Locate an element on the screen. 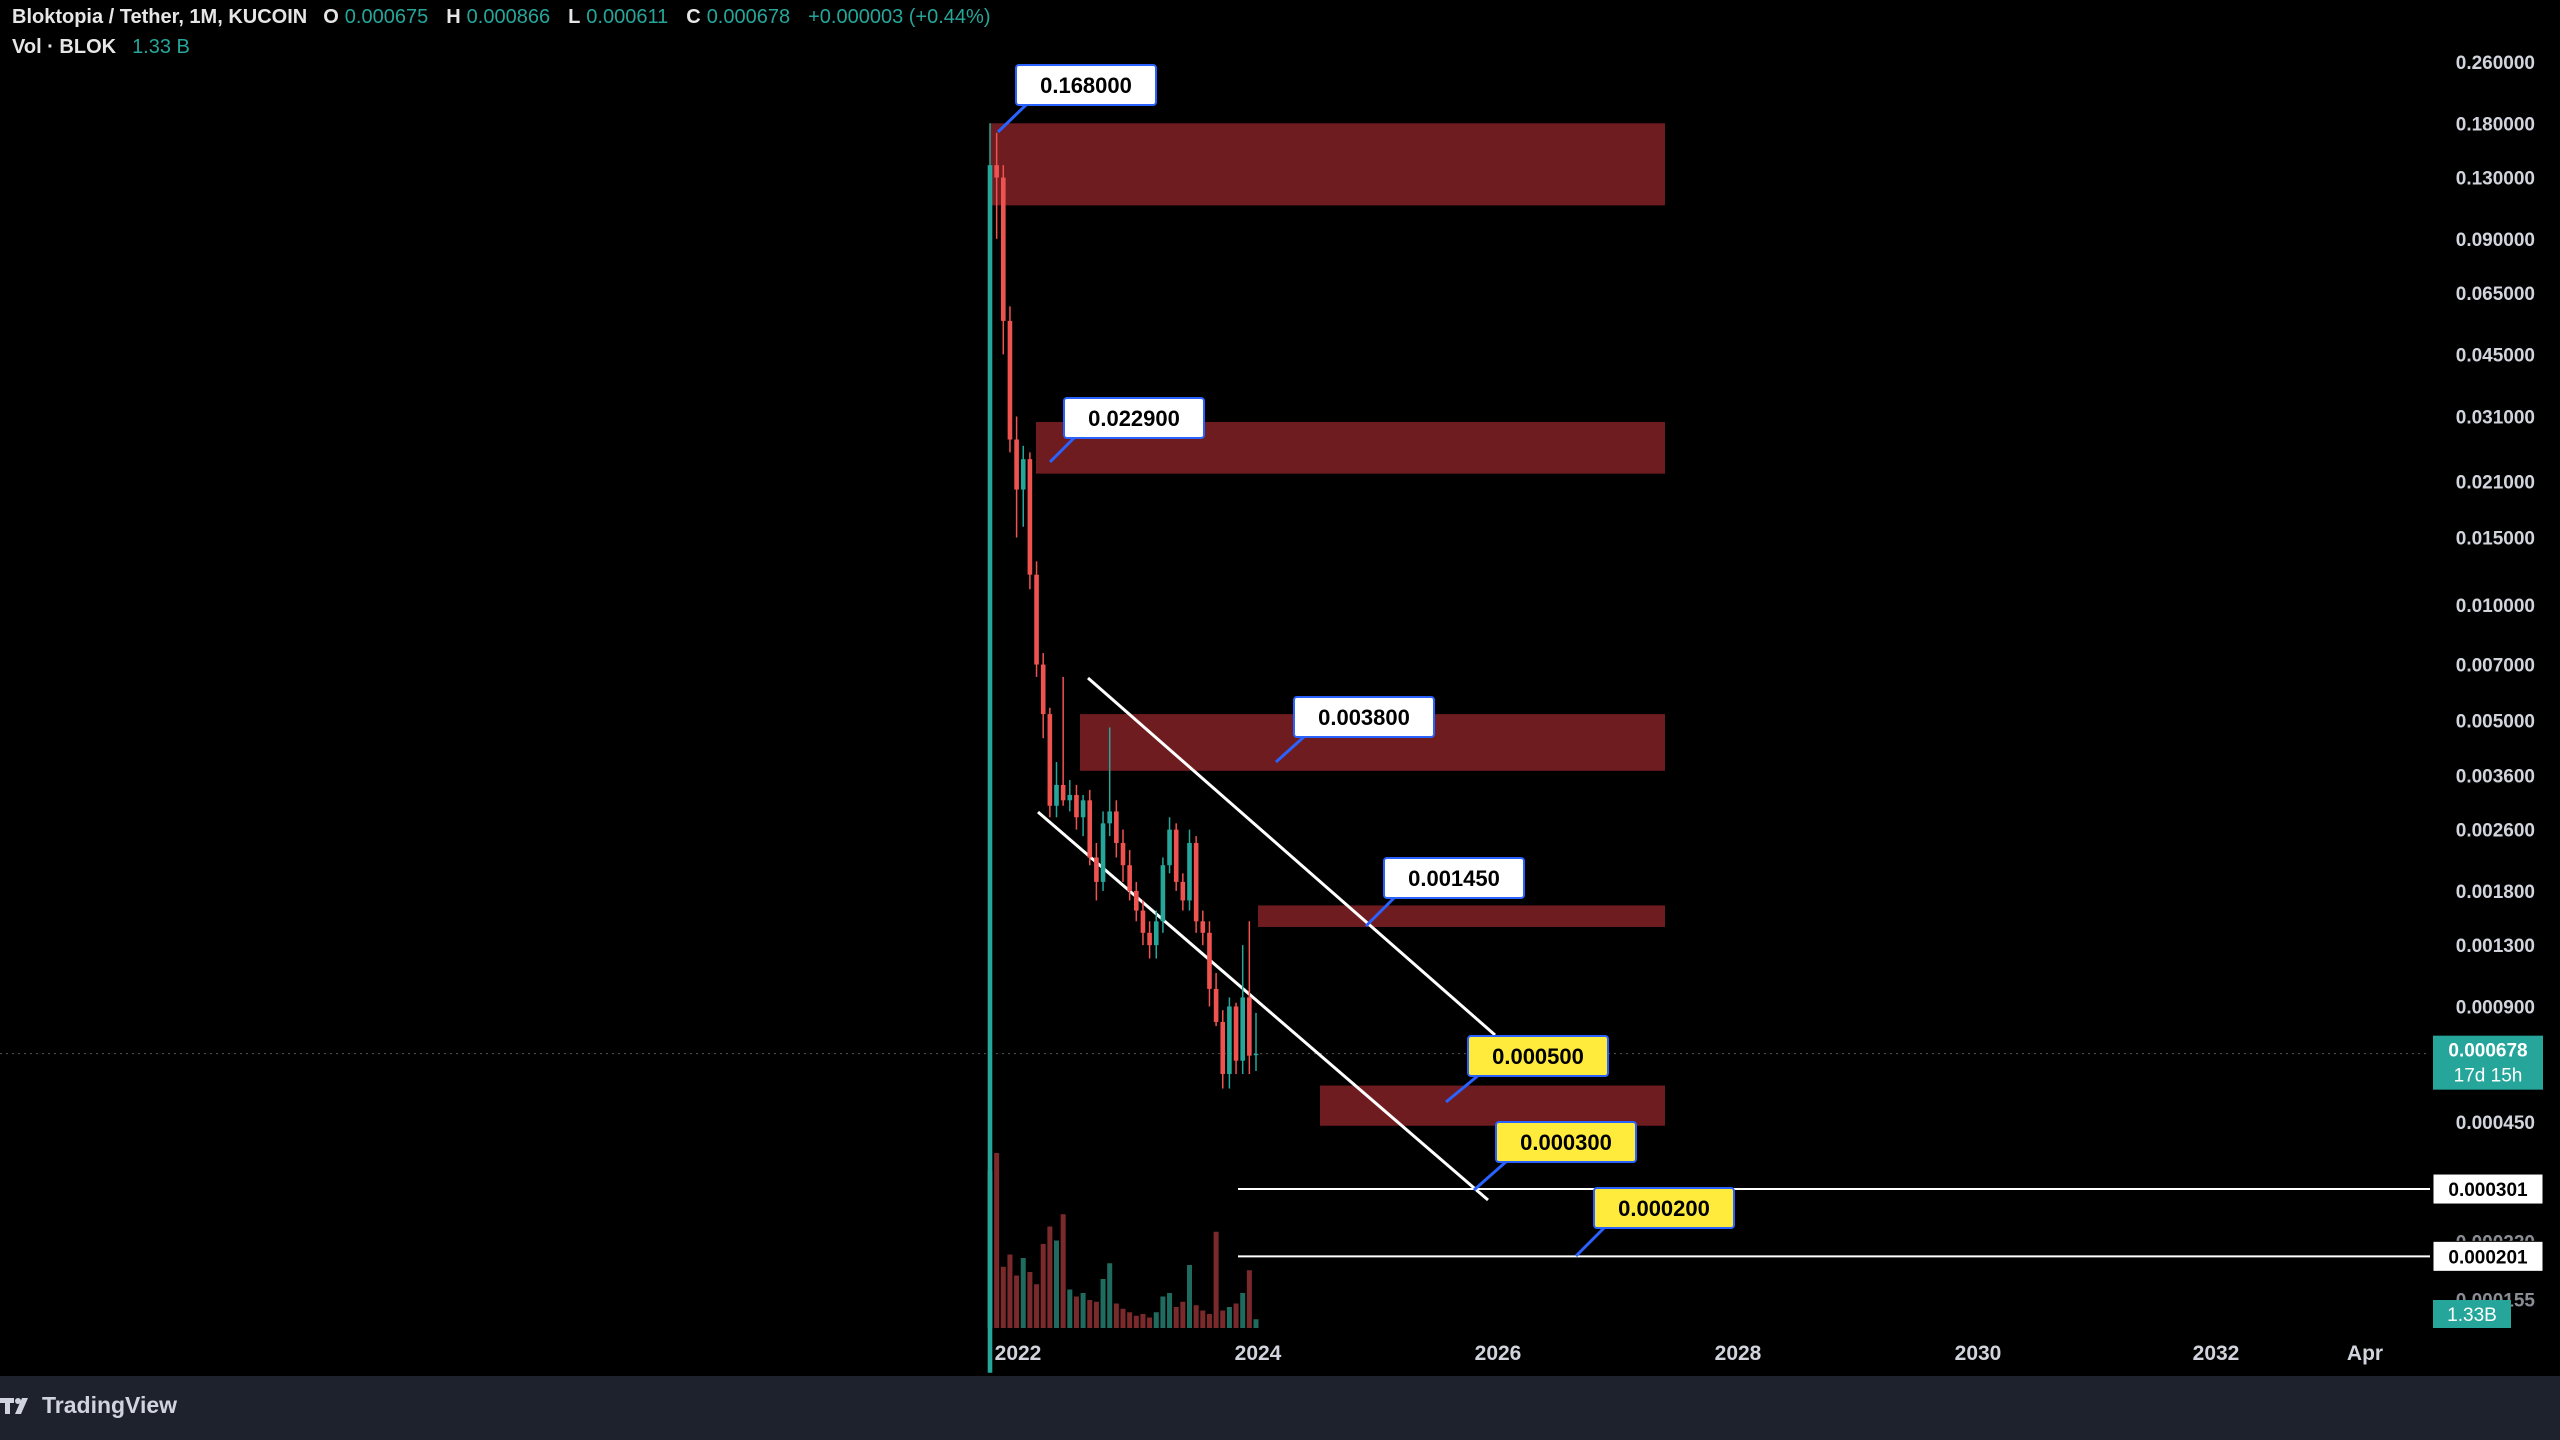  y-axis-tick: 0.015000 is located at coordinates (2495, 538).